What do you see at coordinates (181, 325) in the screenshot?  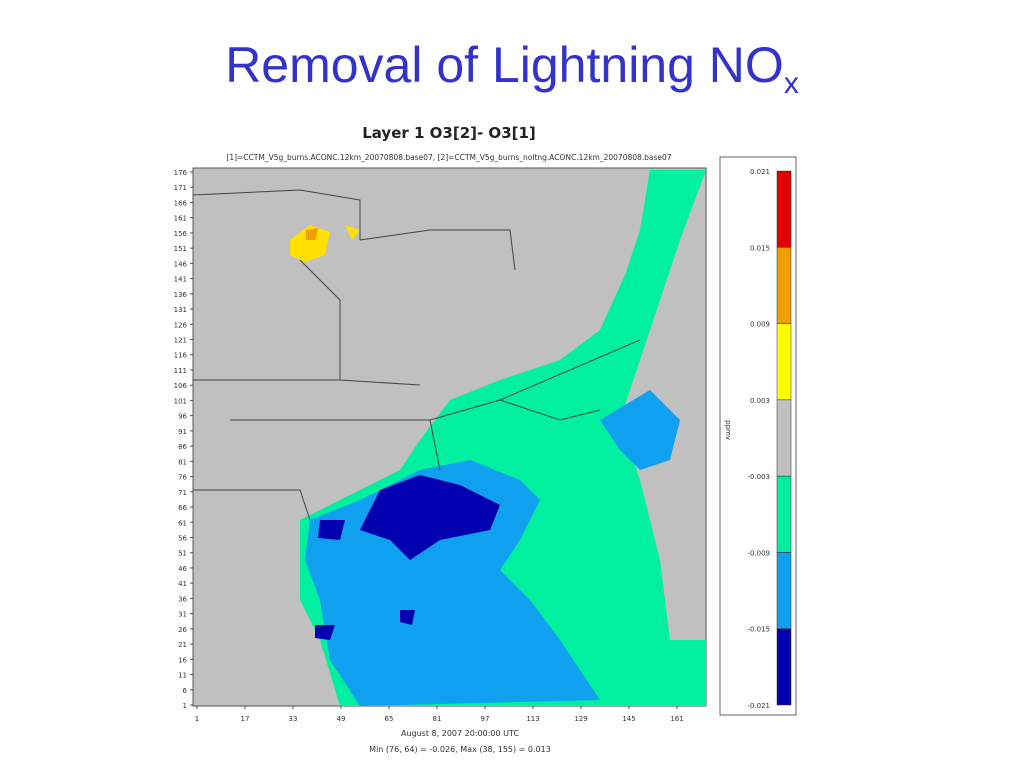 I see `y-tick-label: 126` at bounding box center [181, 325].